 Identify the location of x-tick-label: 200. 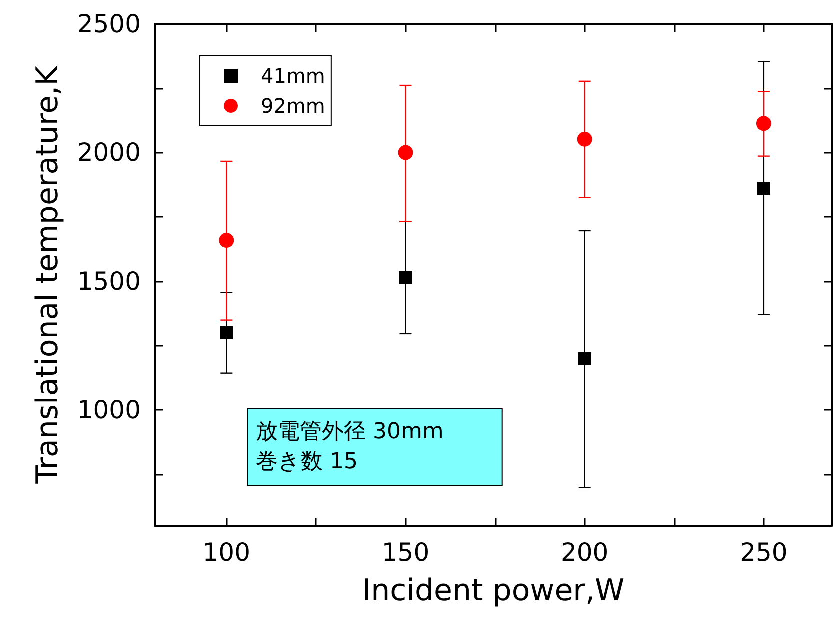
(584, 552).